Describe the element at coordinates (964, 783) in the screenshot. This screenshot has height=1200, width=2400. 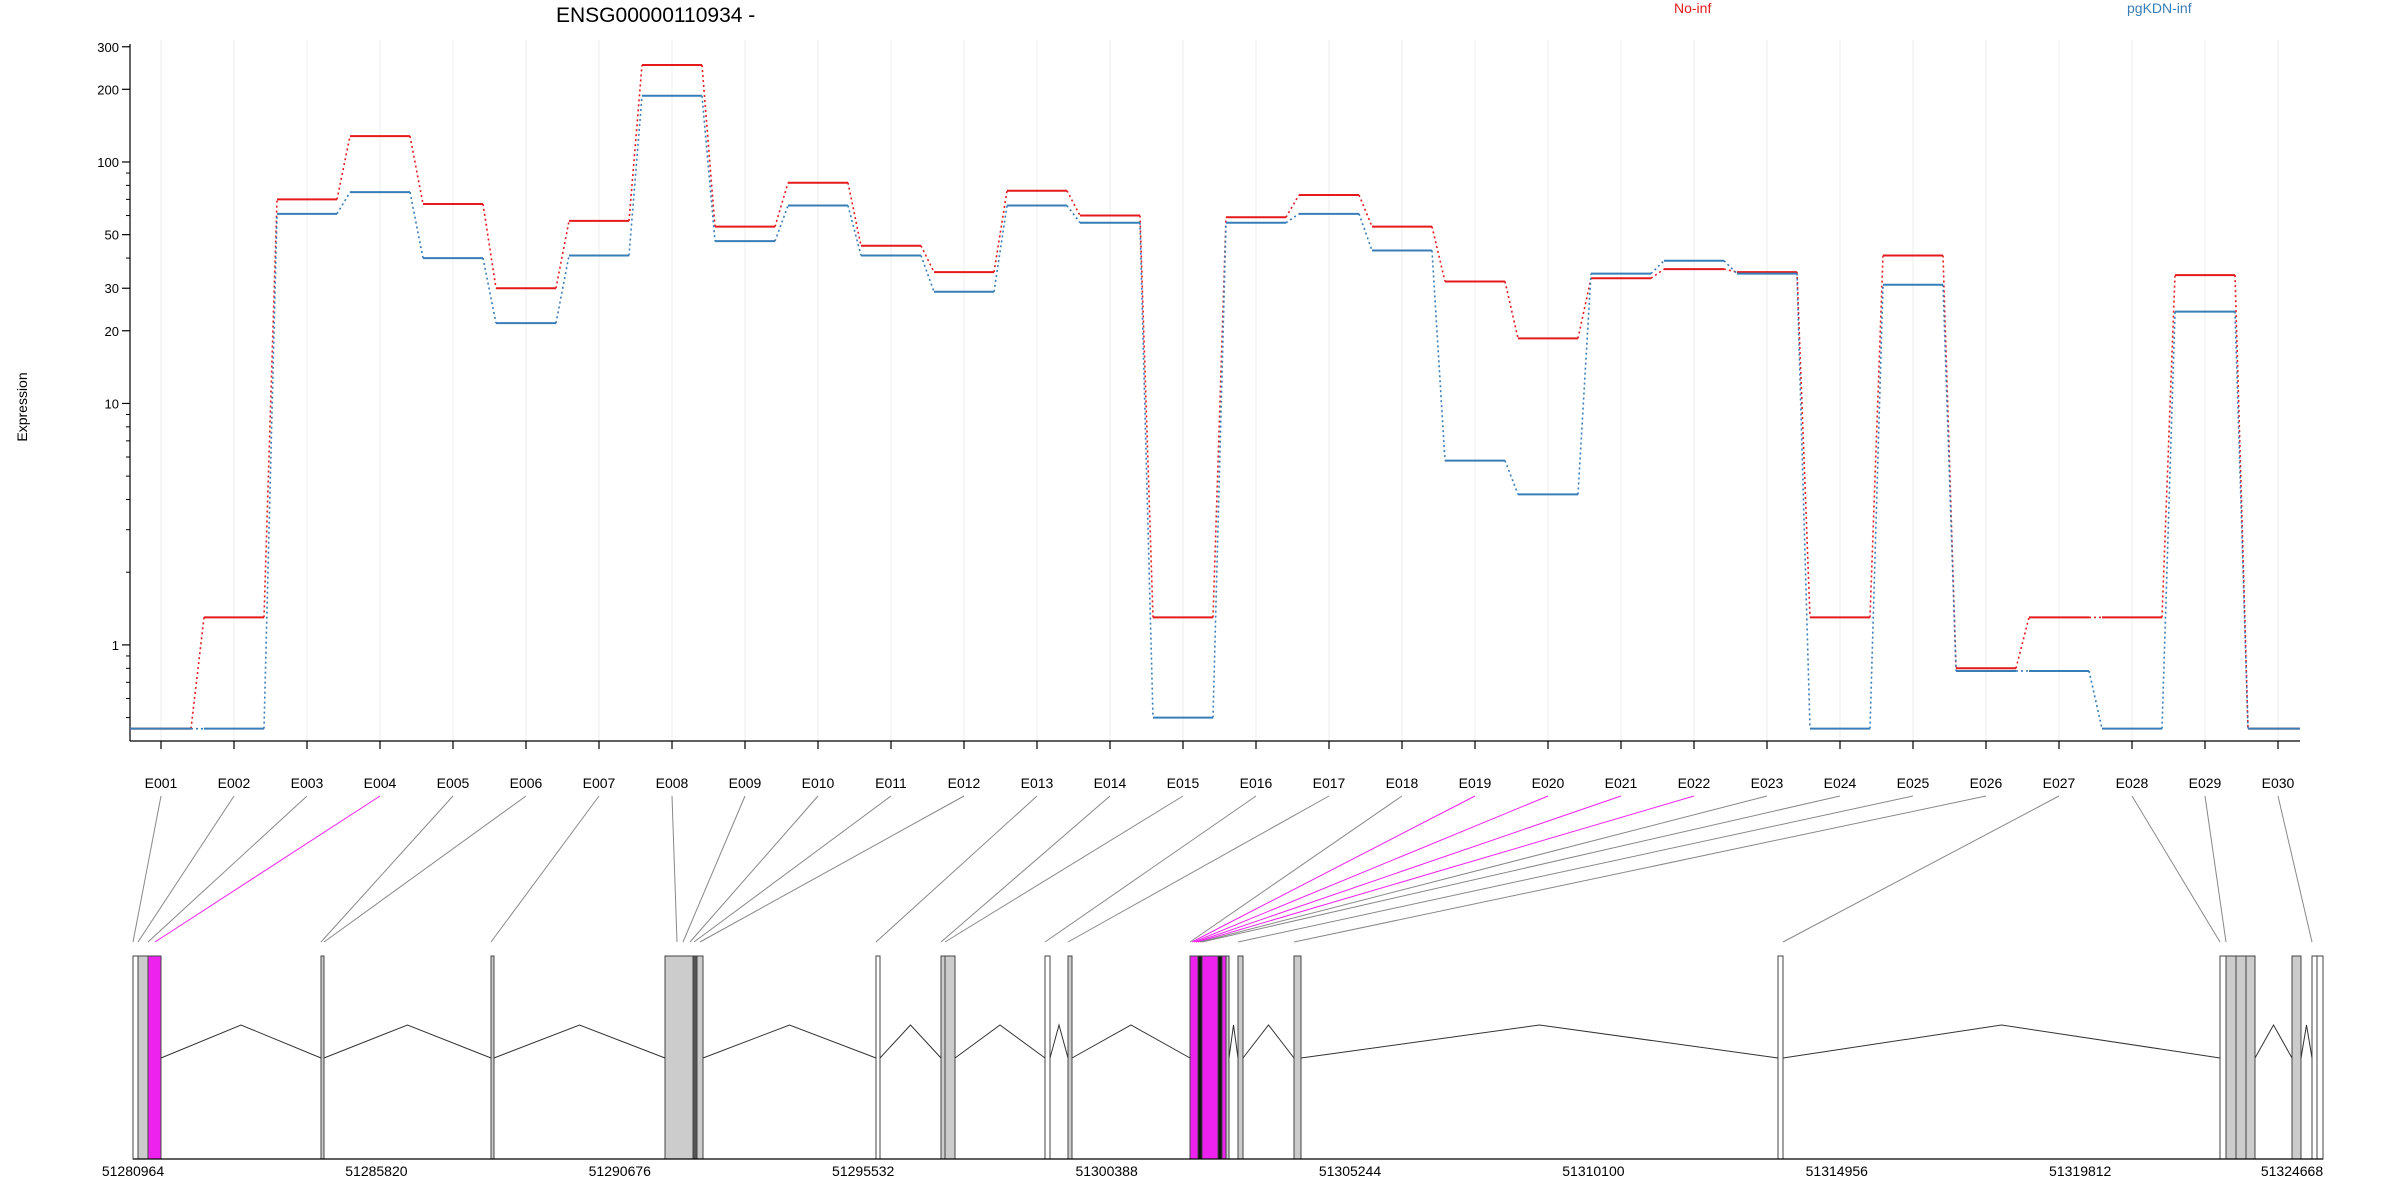
I see `x-tick-label: E012` at that location.